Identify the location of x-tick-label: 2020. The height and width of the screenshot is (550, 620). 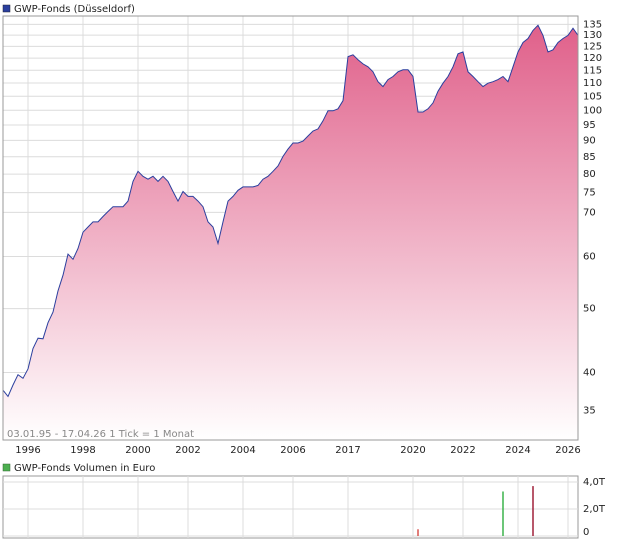
(412, 450).